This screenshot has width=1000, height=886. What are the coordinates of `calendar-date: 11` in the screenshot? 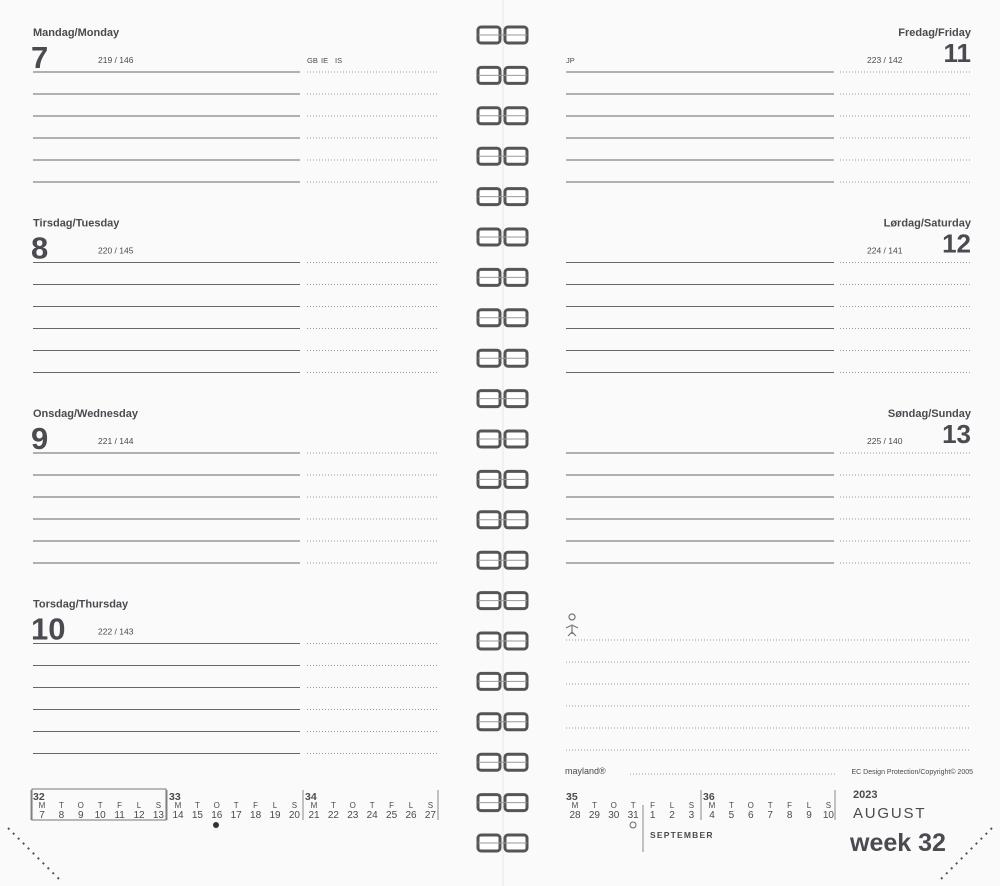 It's located at (119, 815).